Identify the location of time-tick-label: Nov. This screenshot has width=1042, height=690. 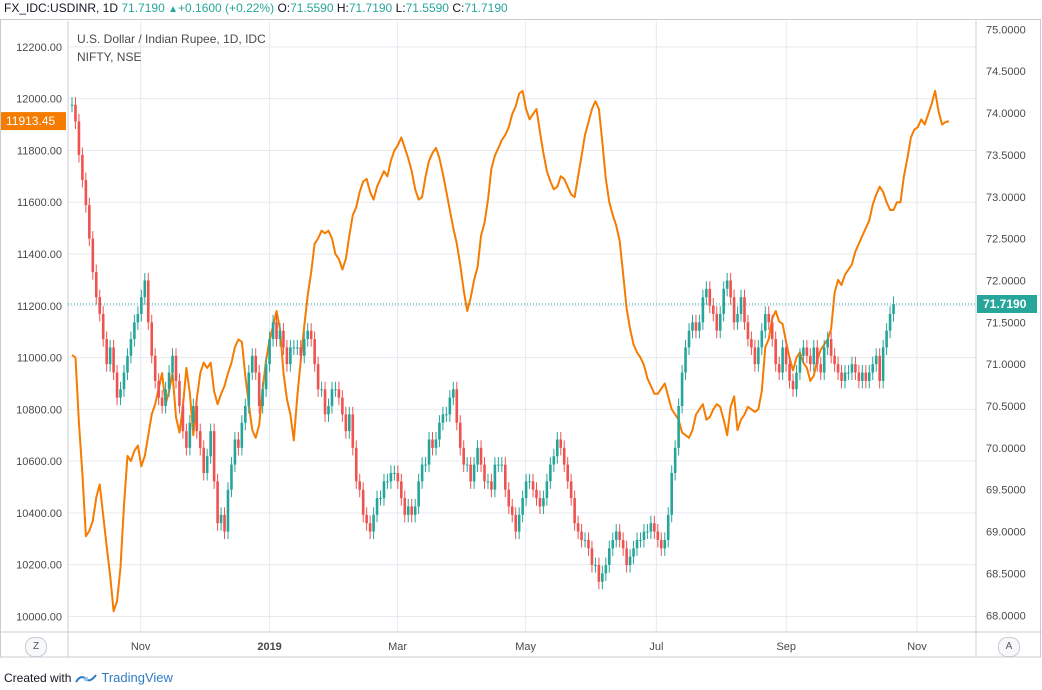
(917, 647).